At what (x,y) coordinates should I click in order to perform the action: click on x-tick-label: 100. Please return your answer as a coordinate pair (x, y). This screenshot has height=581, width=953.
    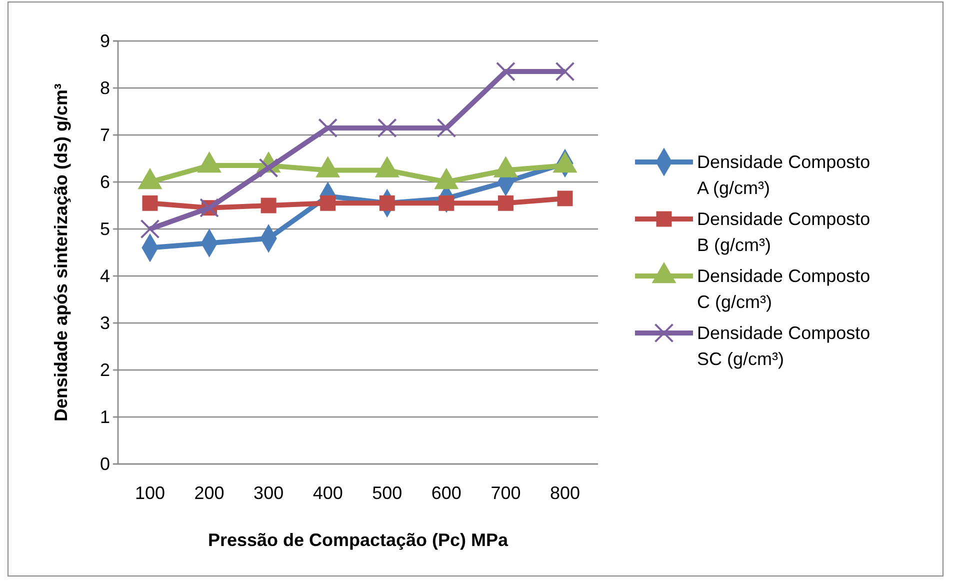
    Looking at the image, I should click on (150, 492).